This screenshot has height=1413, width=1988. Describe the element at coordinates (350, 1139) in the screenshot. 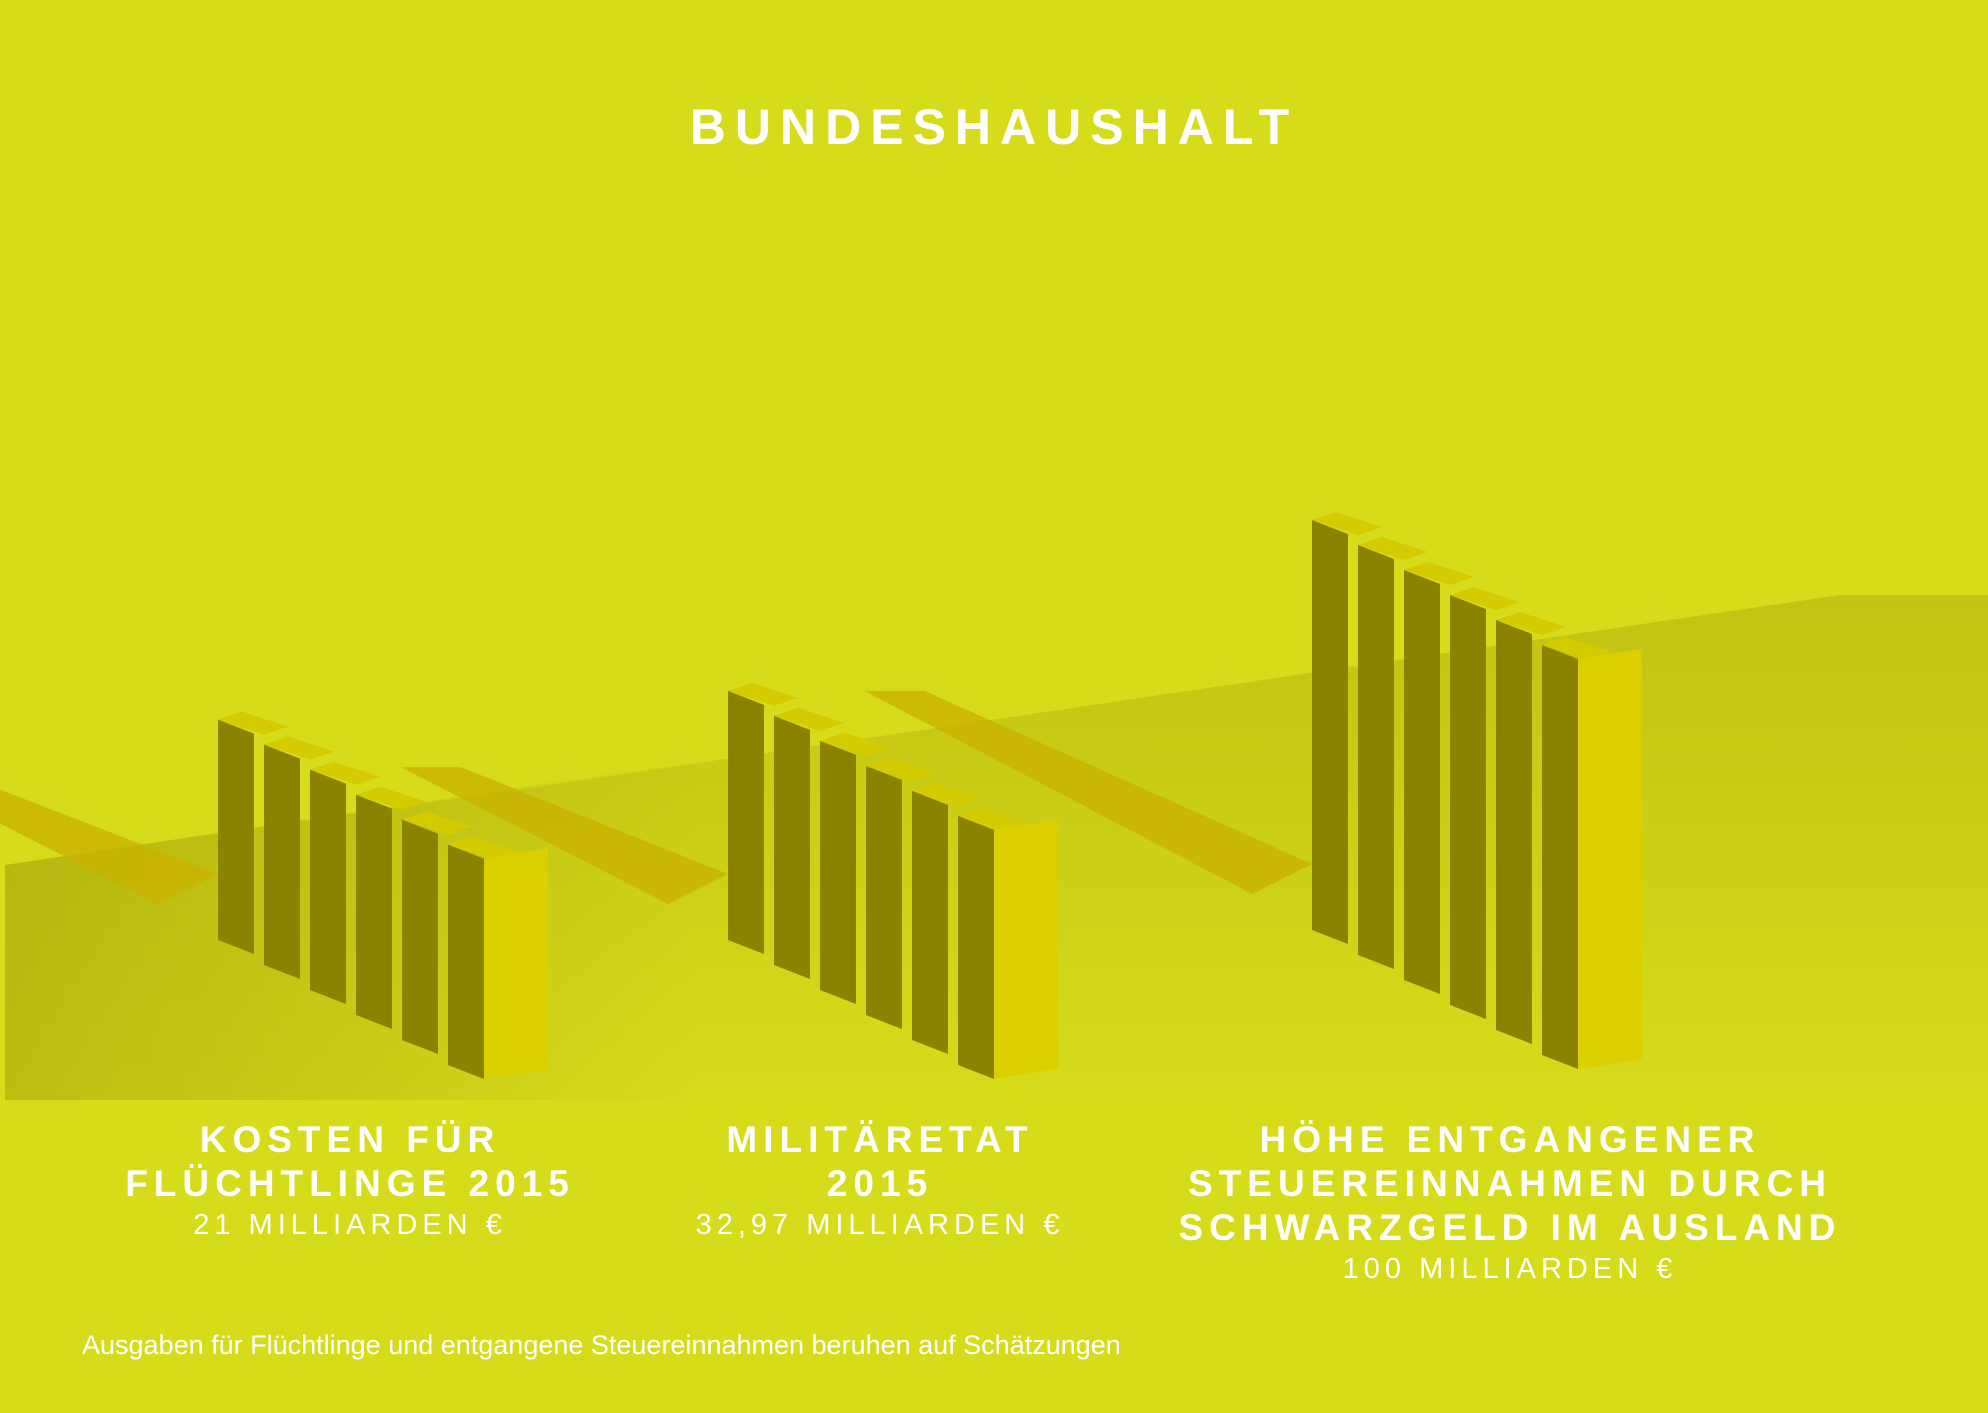

I see `label-line: KOSTEN FÜR` at that location.